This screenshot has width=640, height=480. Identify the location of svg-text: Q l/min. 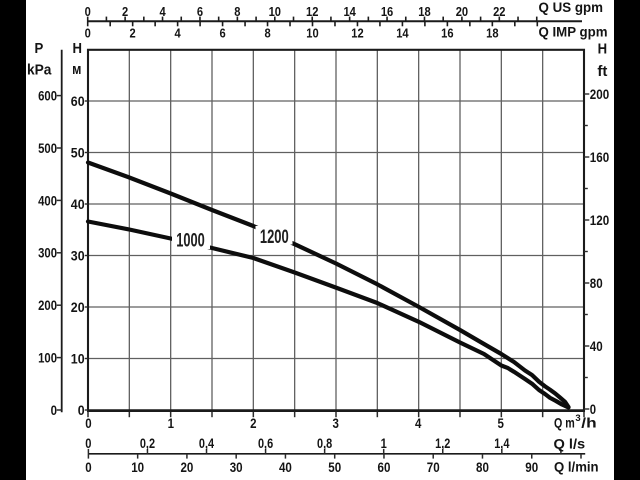
(576, 467).